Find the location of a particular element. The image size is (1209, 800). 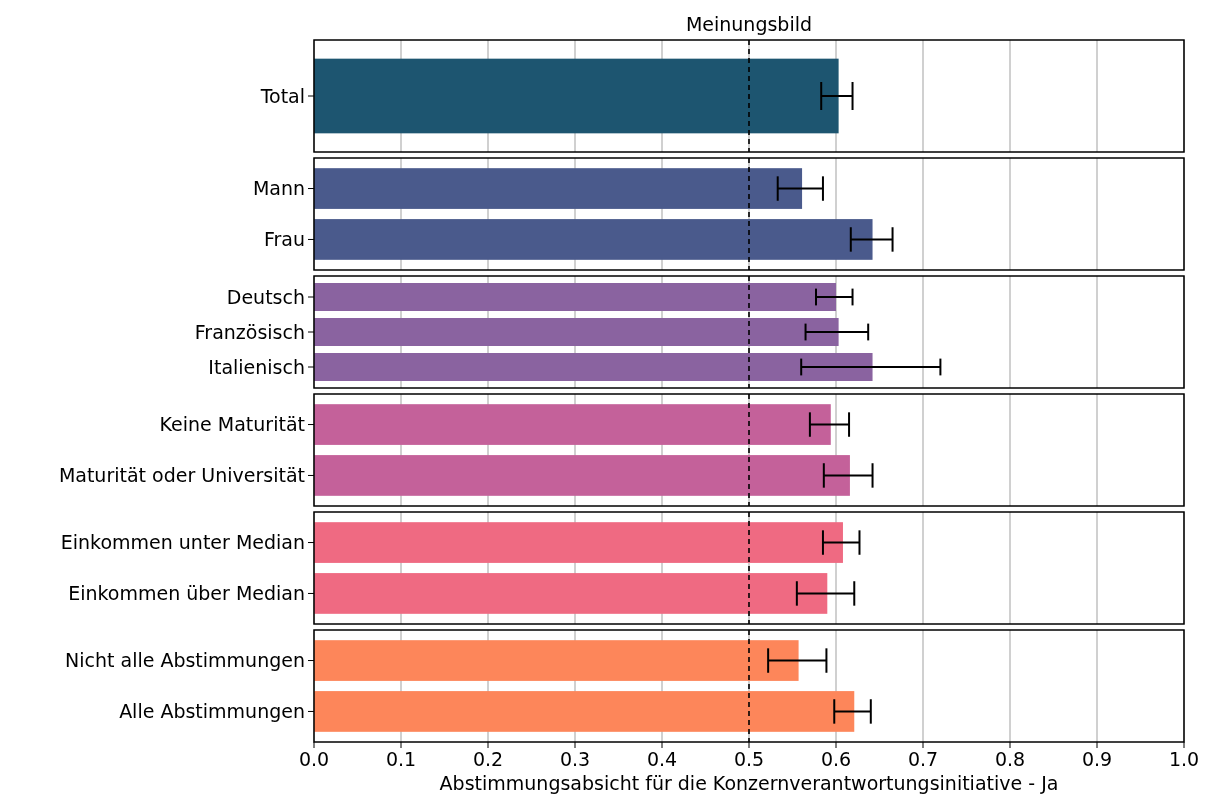

y-tick-label: Einkommen über Median is located at coordinates (186, 593).